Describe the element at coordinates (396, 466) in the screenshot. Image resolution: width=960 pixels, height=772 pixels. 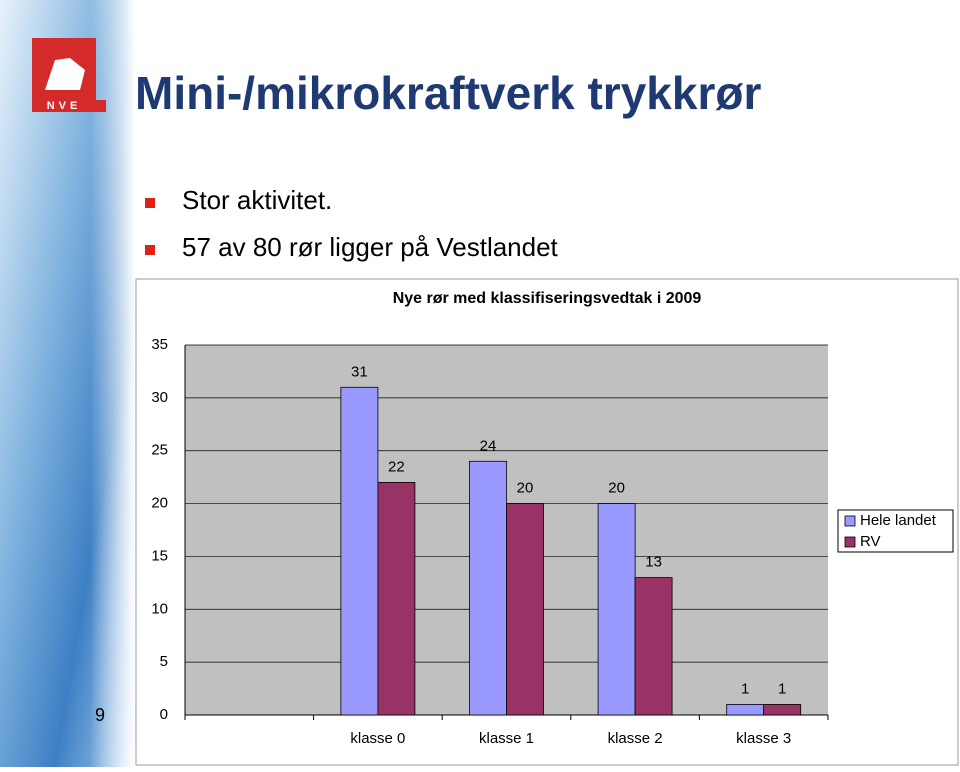
I see `value-label: 22` at that location.